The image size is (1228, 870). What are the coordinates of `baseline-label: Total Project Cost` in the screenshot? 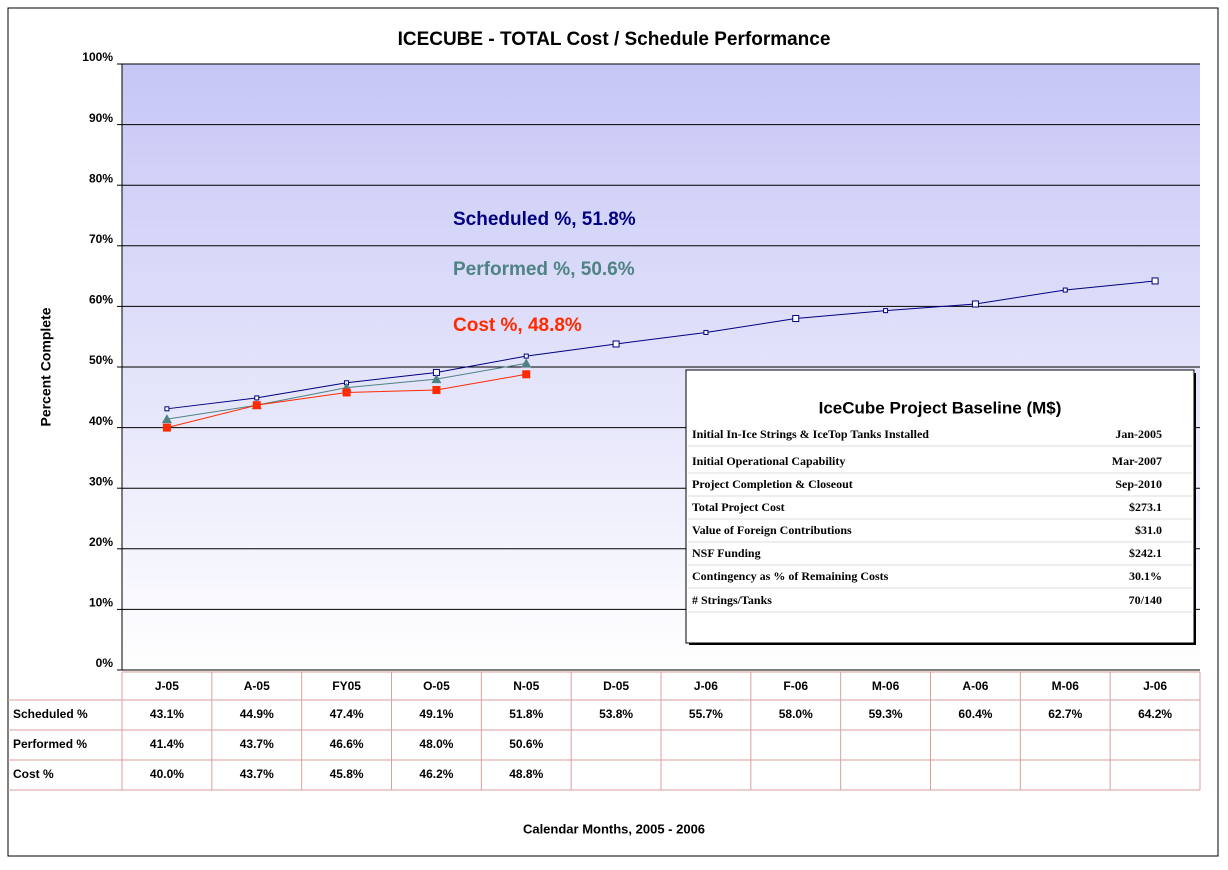 It's located at (738, 507).